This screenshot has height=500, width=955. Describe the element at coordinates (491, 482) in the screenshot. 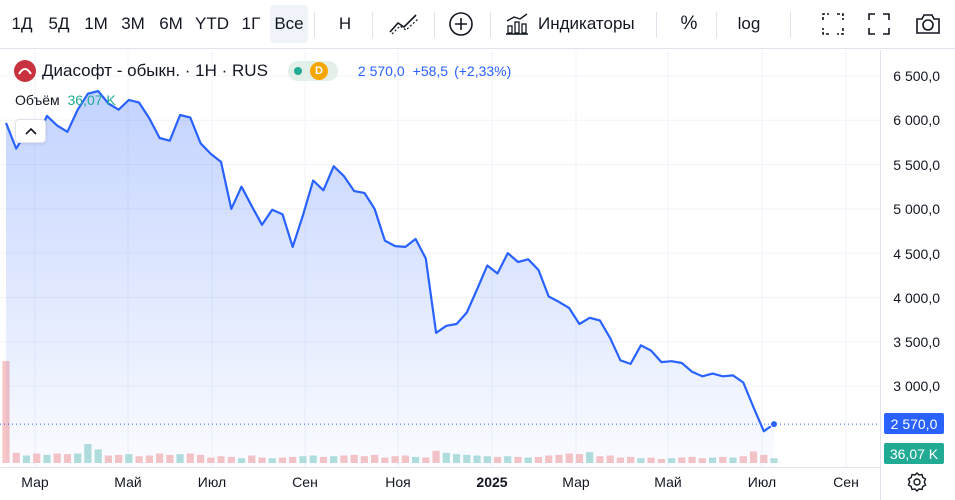

I see `time-tick-label: 2025` at that location.